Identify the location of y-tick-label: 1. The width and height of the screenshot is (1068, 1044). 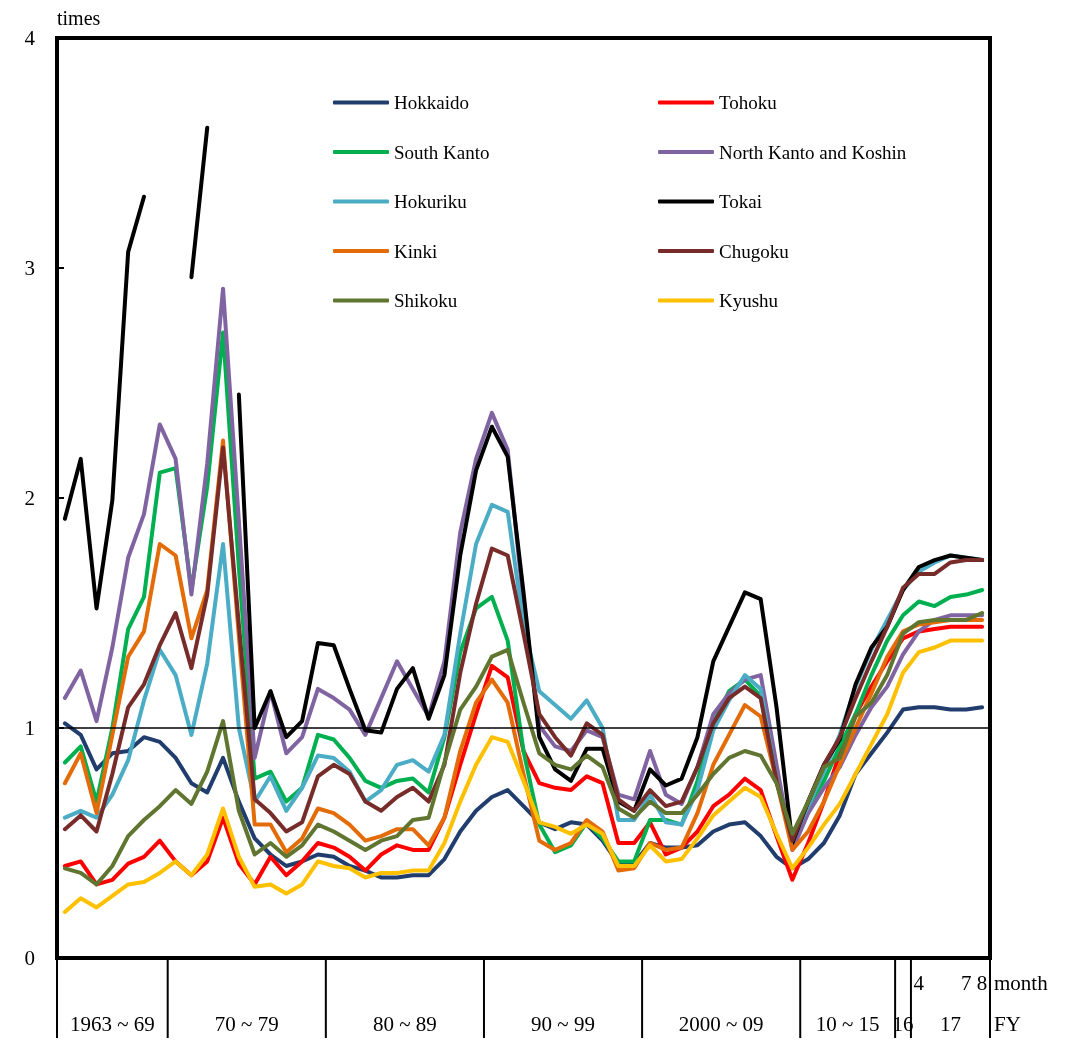
(29, 728).